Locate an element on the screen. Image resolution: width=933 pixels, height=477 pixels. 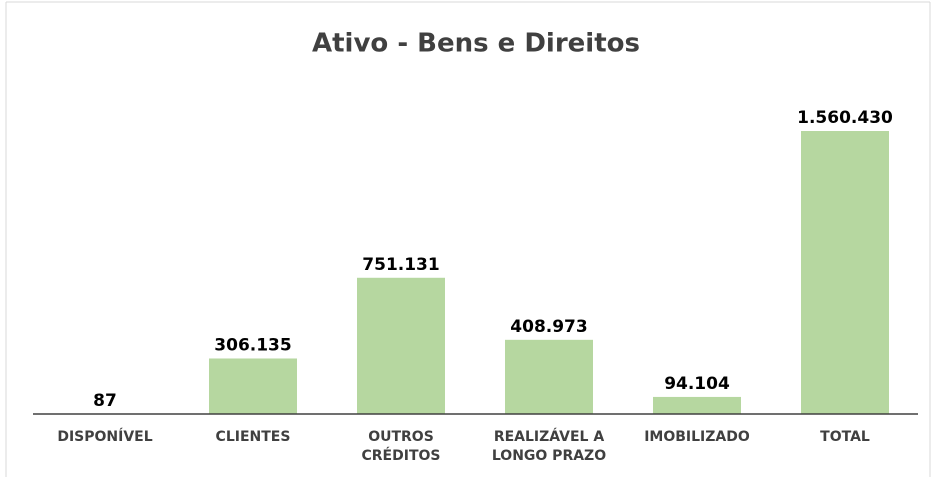
data-label: 87 is located at coordinates (105, 401).